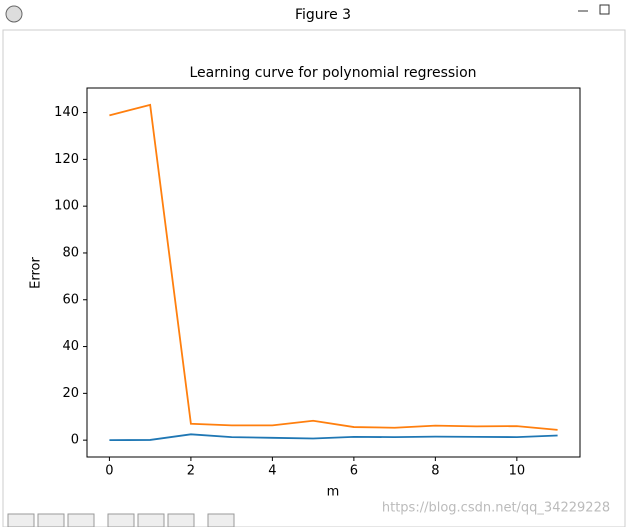 Image resolution: width=628 pixels, height=527 pixels. I want to click on x-tick-label: 8, so click(435, 471).